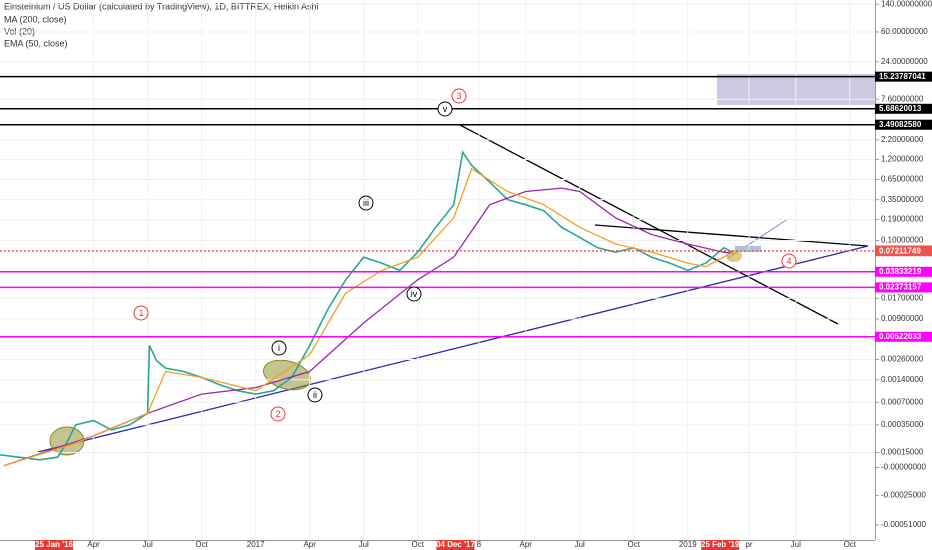 The image size is (932, 550). Describe the element at coordinates (35, 19) in the screenshot. I see `indicator-label: MA (200, close)` at that location.